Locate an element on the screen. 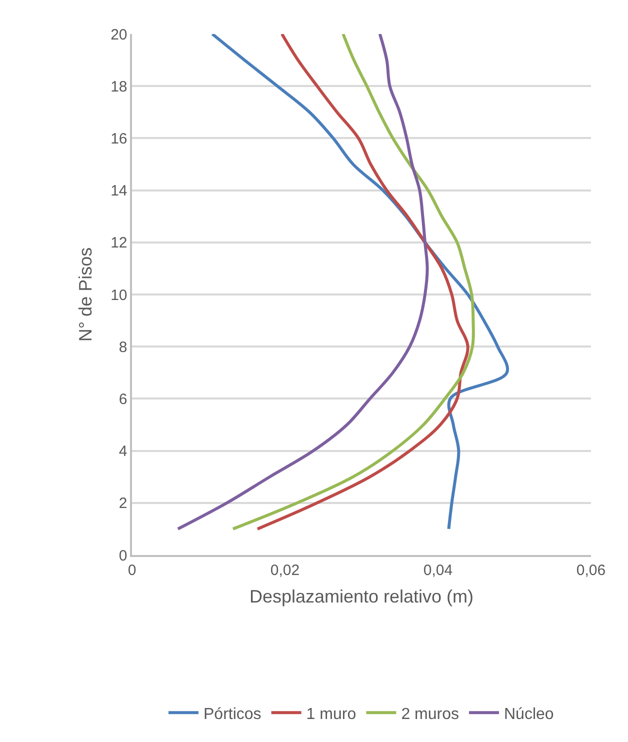 The width and height of the screenshot is (628, 742). y-tick-label: 10 is located at coordinates (119, 295).